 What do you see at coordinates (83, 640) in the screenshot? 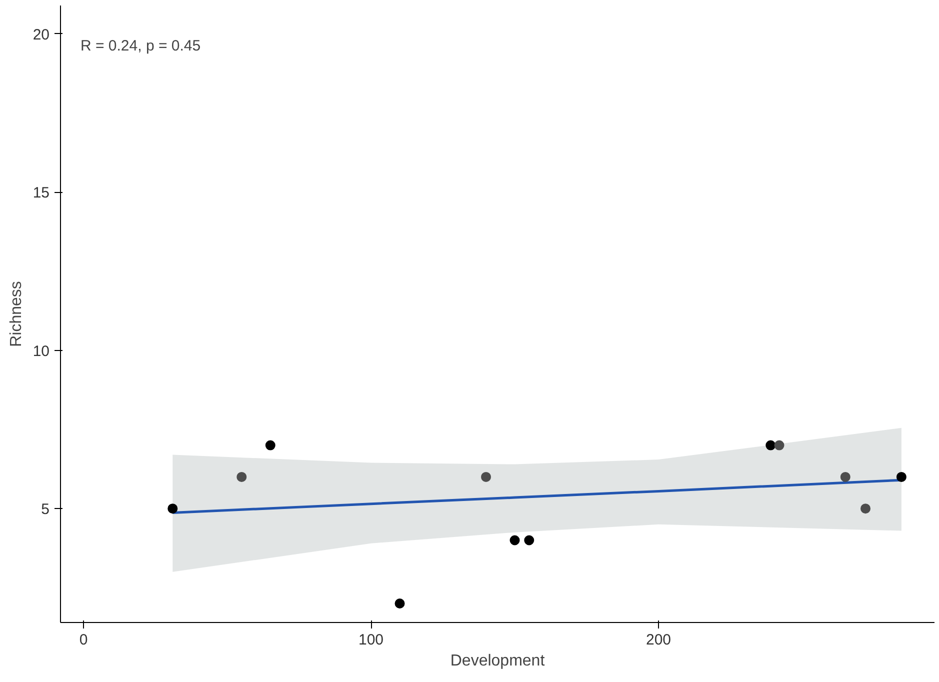
I see `x-tick-label: 0` at bounding box center [83, 640].